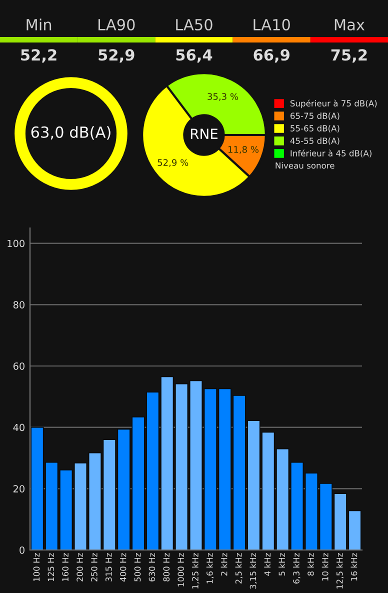  What do you see at coordinates (223, 97) in the screenshot?
I see `data-label: 35,3 %` at bounding box center [223, 97].